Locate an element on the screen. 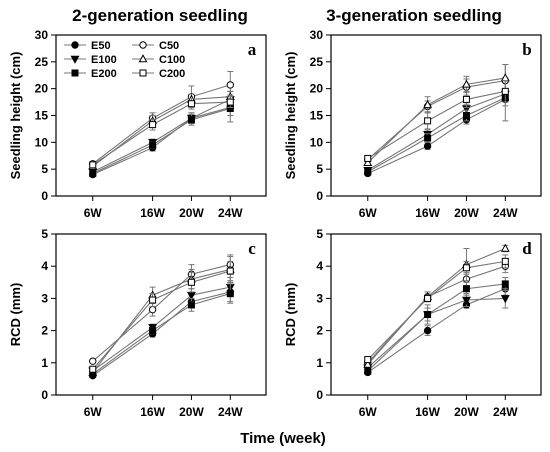 The width and height of the screenshot is (550, 452). plot-frame is located at coordinates (436, 115).